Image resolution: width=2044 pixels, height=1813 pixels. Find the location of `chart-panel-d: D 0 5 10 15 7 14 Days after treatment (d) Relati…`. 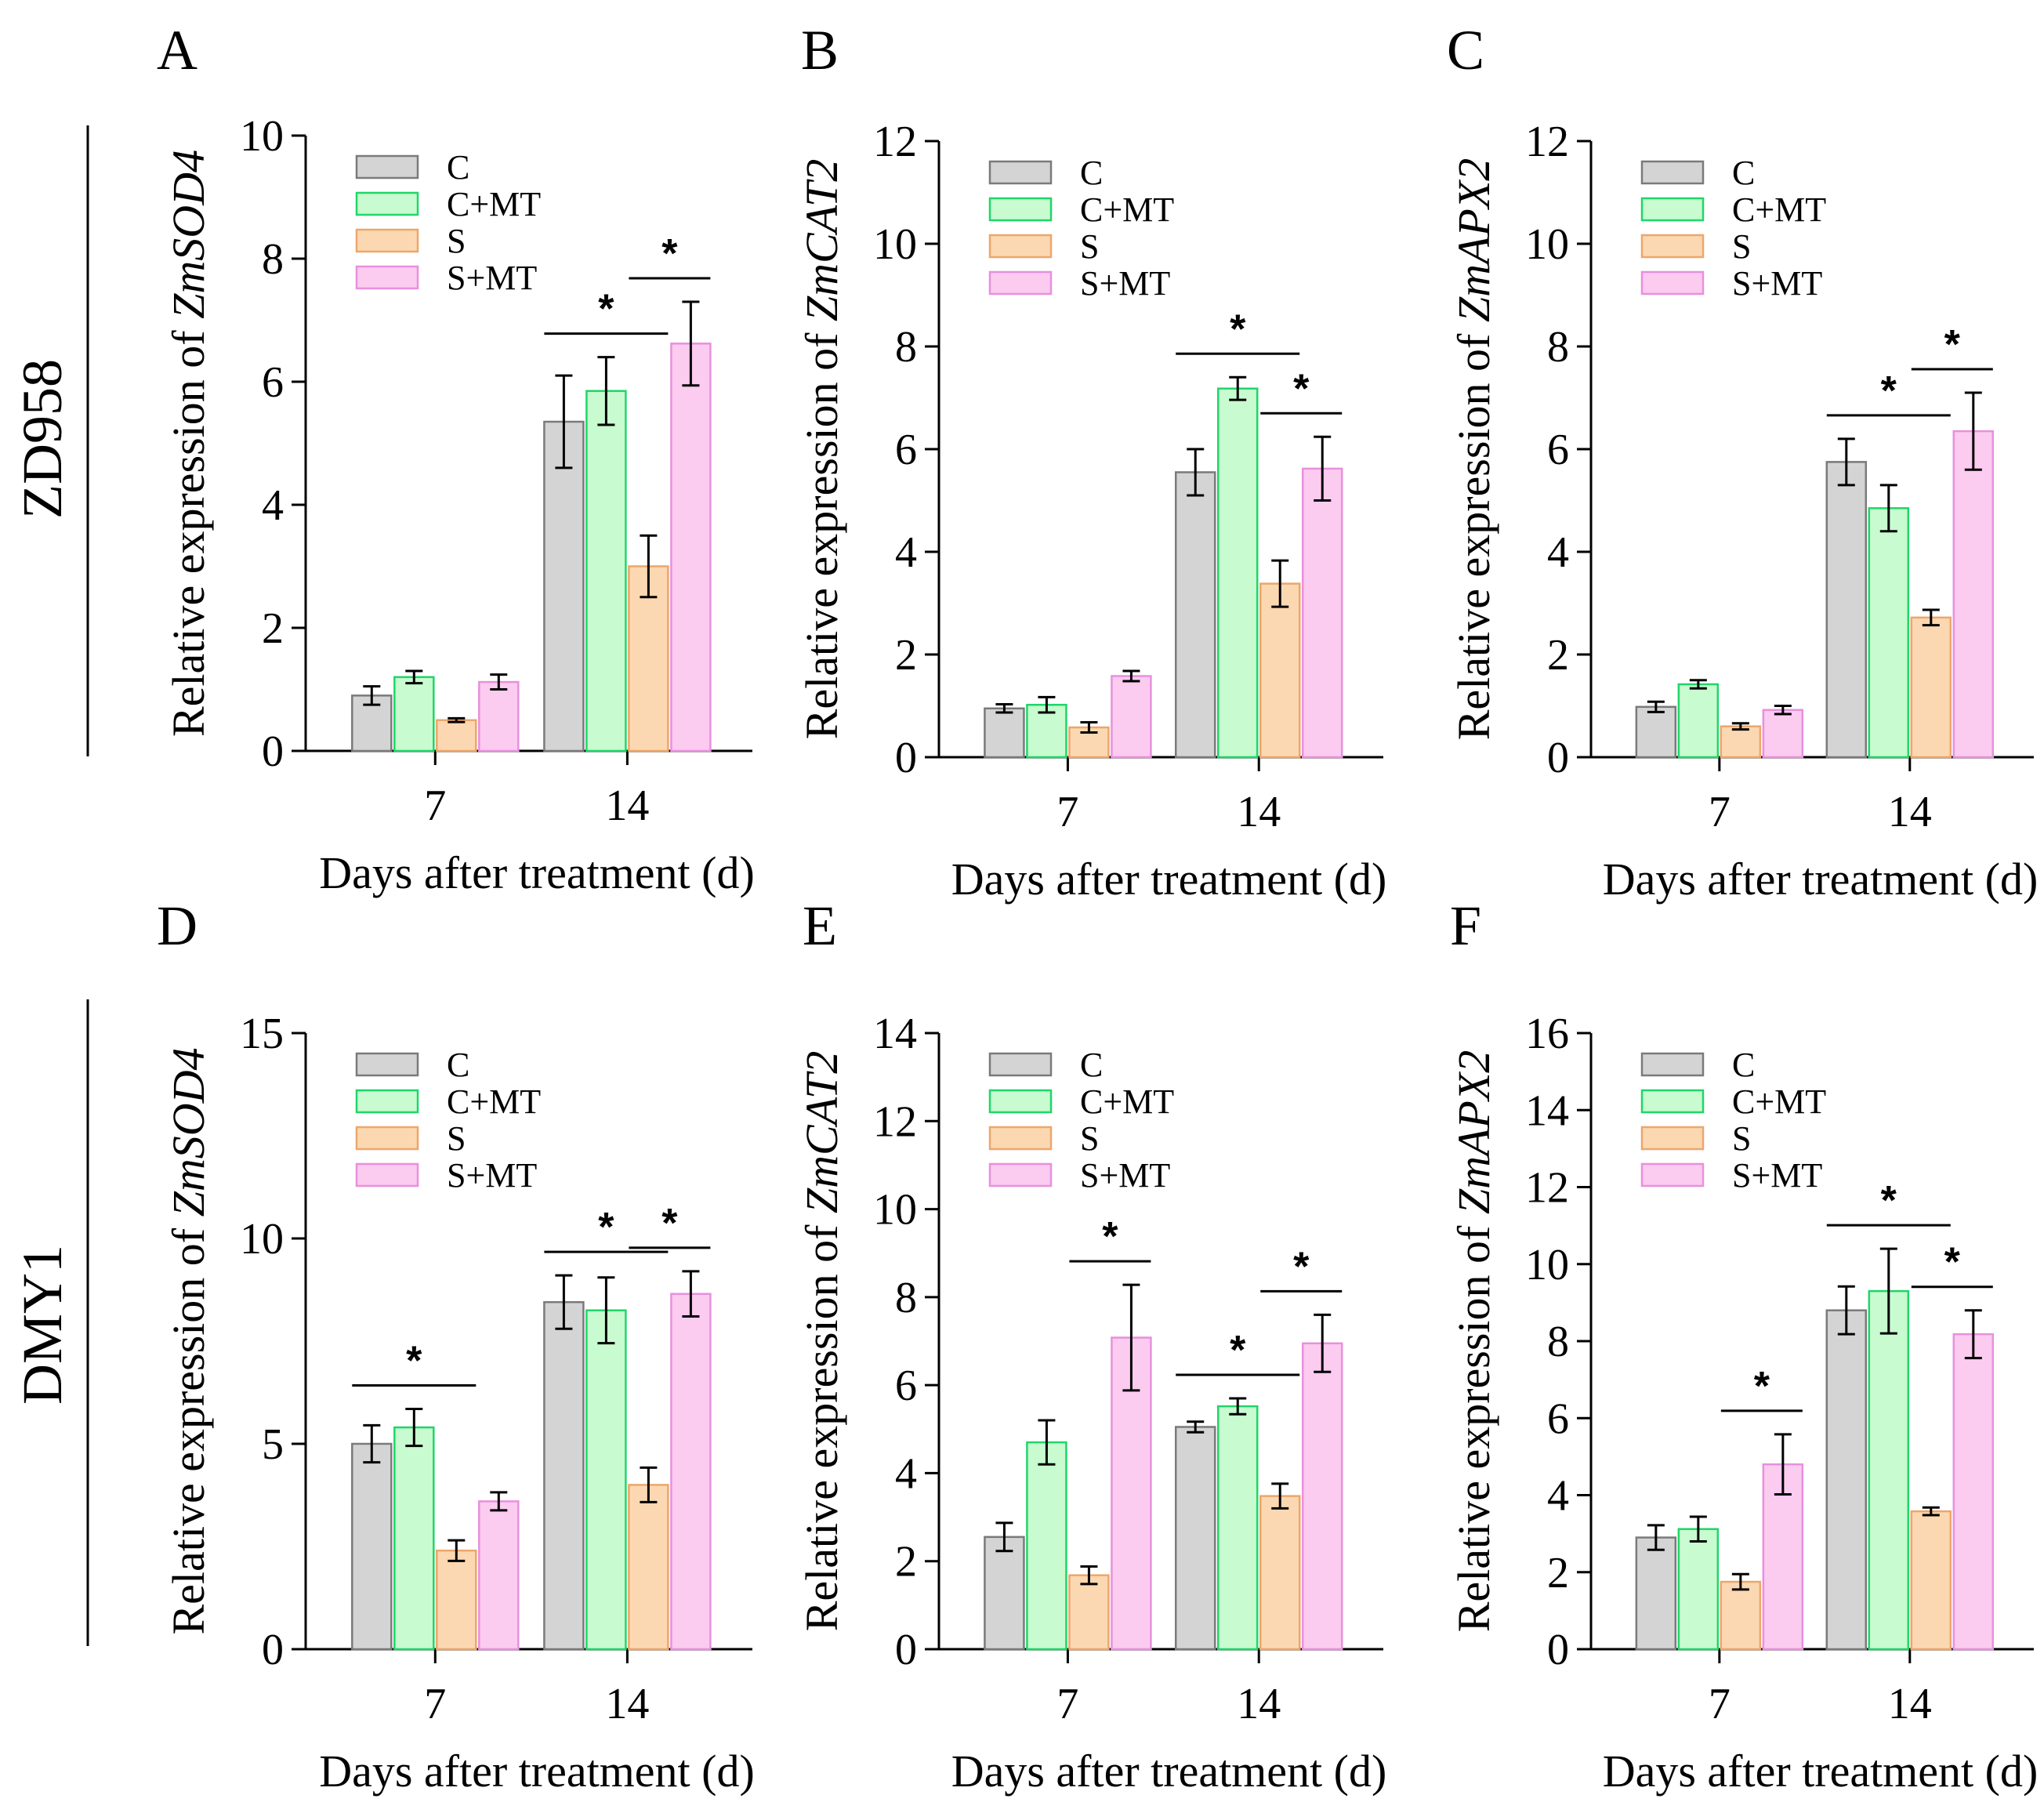

chart-panel-d: D 0 5 10 15 7 14 Days after treatment (d) Relati… is located at coordinates (456, 1345).